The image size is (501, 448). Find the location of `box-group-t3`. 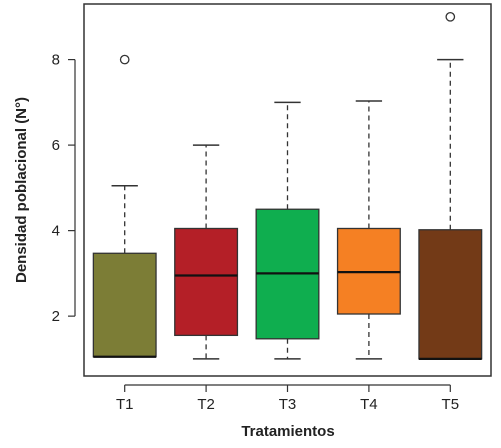

box-group-t3 is located at coordinates (287, 230).